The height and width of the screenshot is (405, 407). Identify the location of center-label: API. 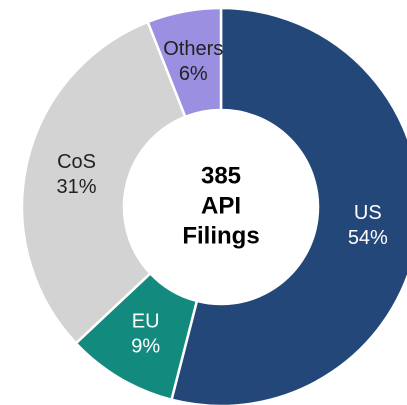
(221, 205).